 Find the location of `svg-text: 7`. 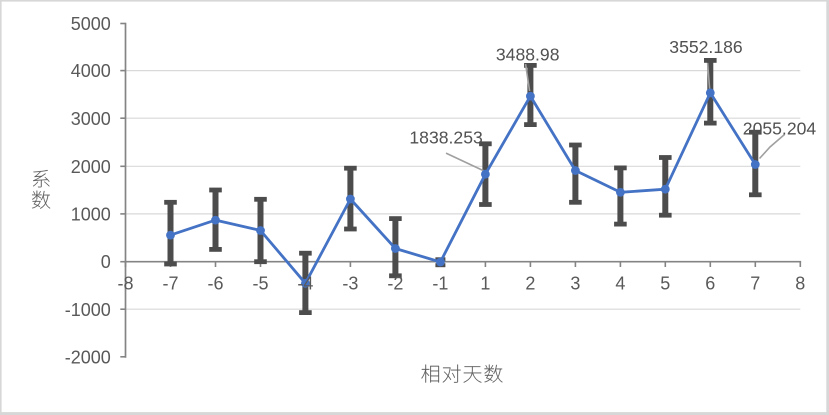

svg-text: 7 is located at coordinates (755, 284).